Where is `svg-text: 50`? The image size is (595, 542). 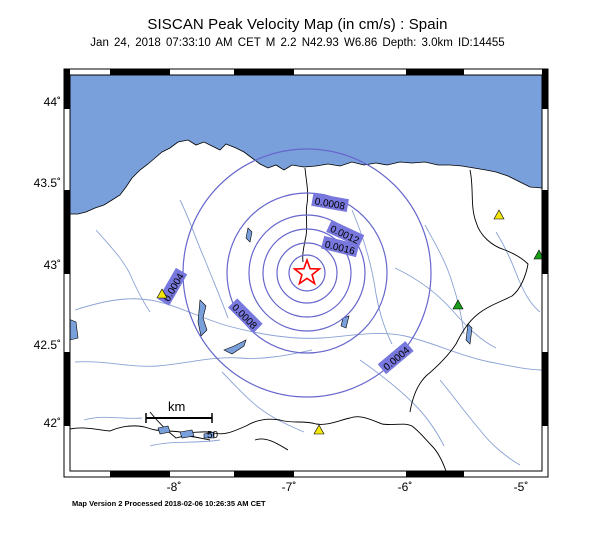
svg-text: 50 is located at coordinates (213, 435).